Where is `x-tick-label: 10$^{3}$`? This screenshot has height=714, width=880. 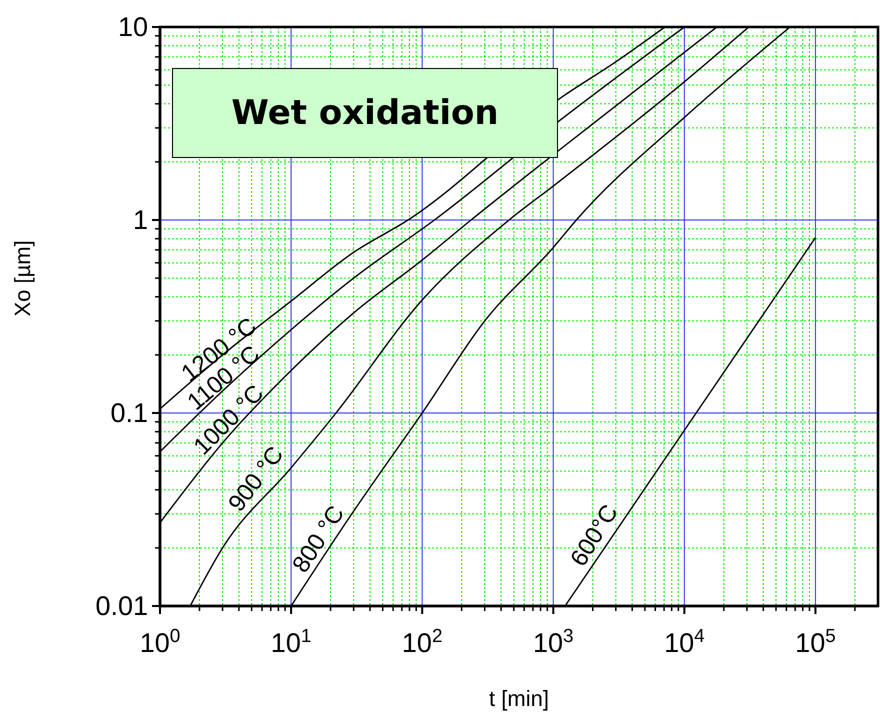 x-tick-label: 10$^{3}$ is located at coordinates (553, 642).